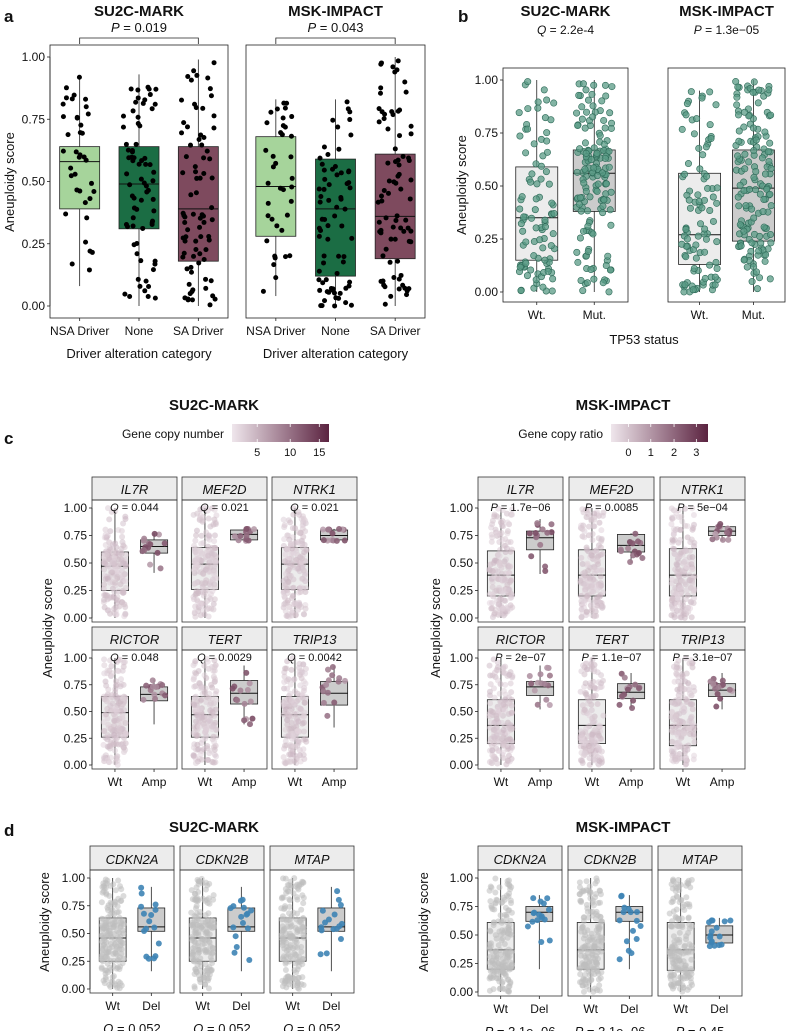 The height and width of the screenshot is (1031, 789). Describe the element at coordinates (753, 315) in the screenshot. I see `panel-b-msk-x-tick-label: Mut.` at that location.